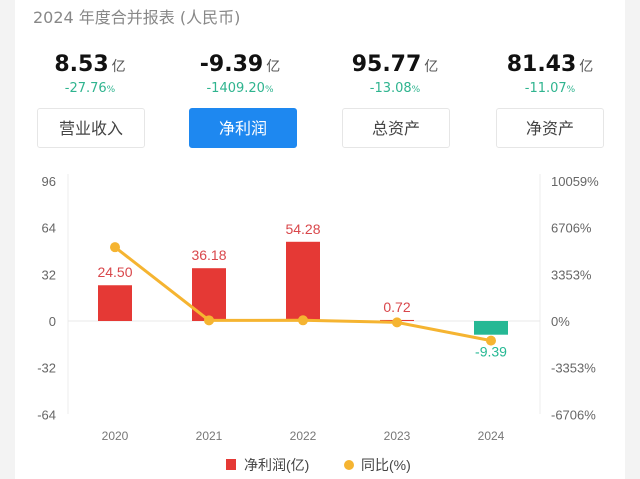 The width and height of the screenshot is (640, 479). Describe the element at coordinates (231, 64) in the screenshot. I see `metric-value: -9.39` at that location.